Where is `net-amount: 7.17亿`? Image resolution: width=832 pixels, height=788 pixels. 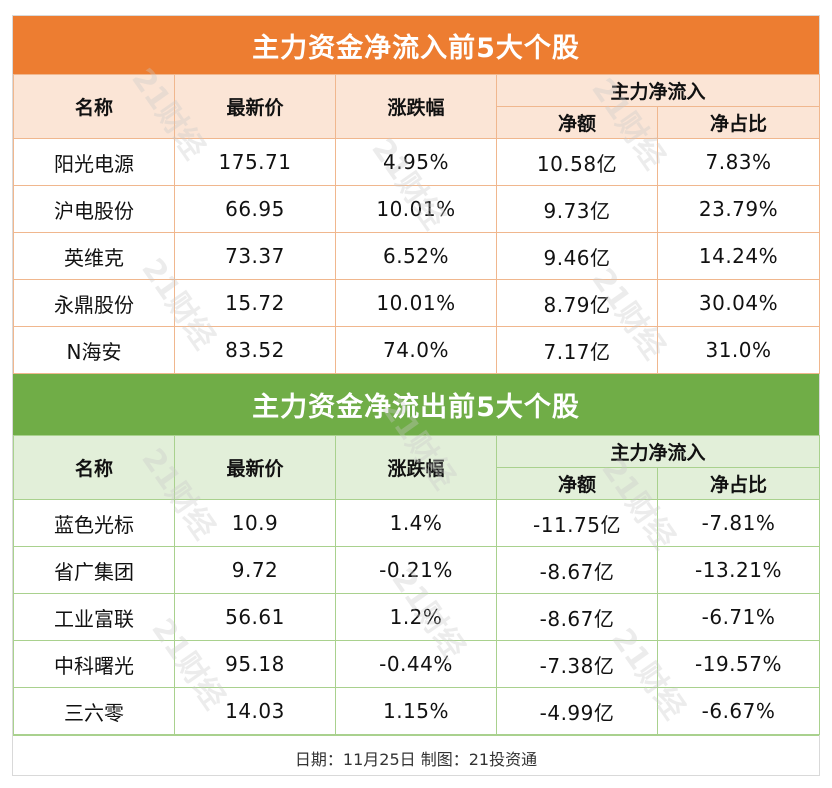 net-amount: 7.17亿 is located at coordinates (577, 350).